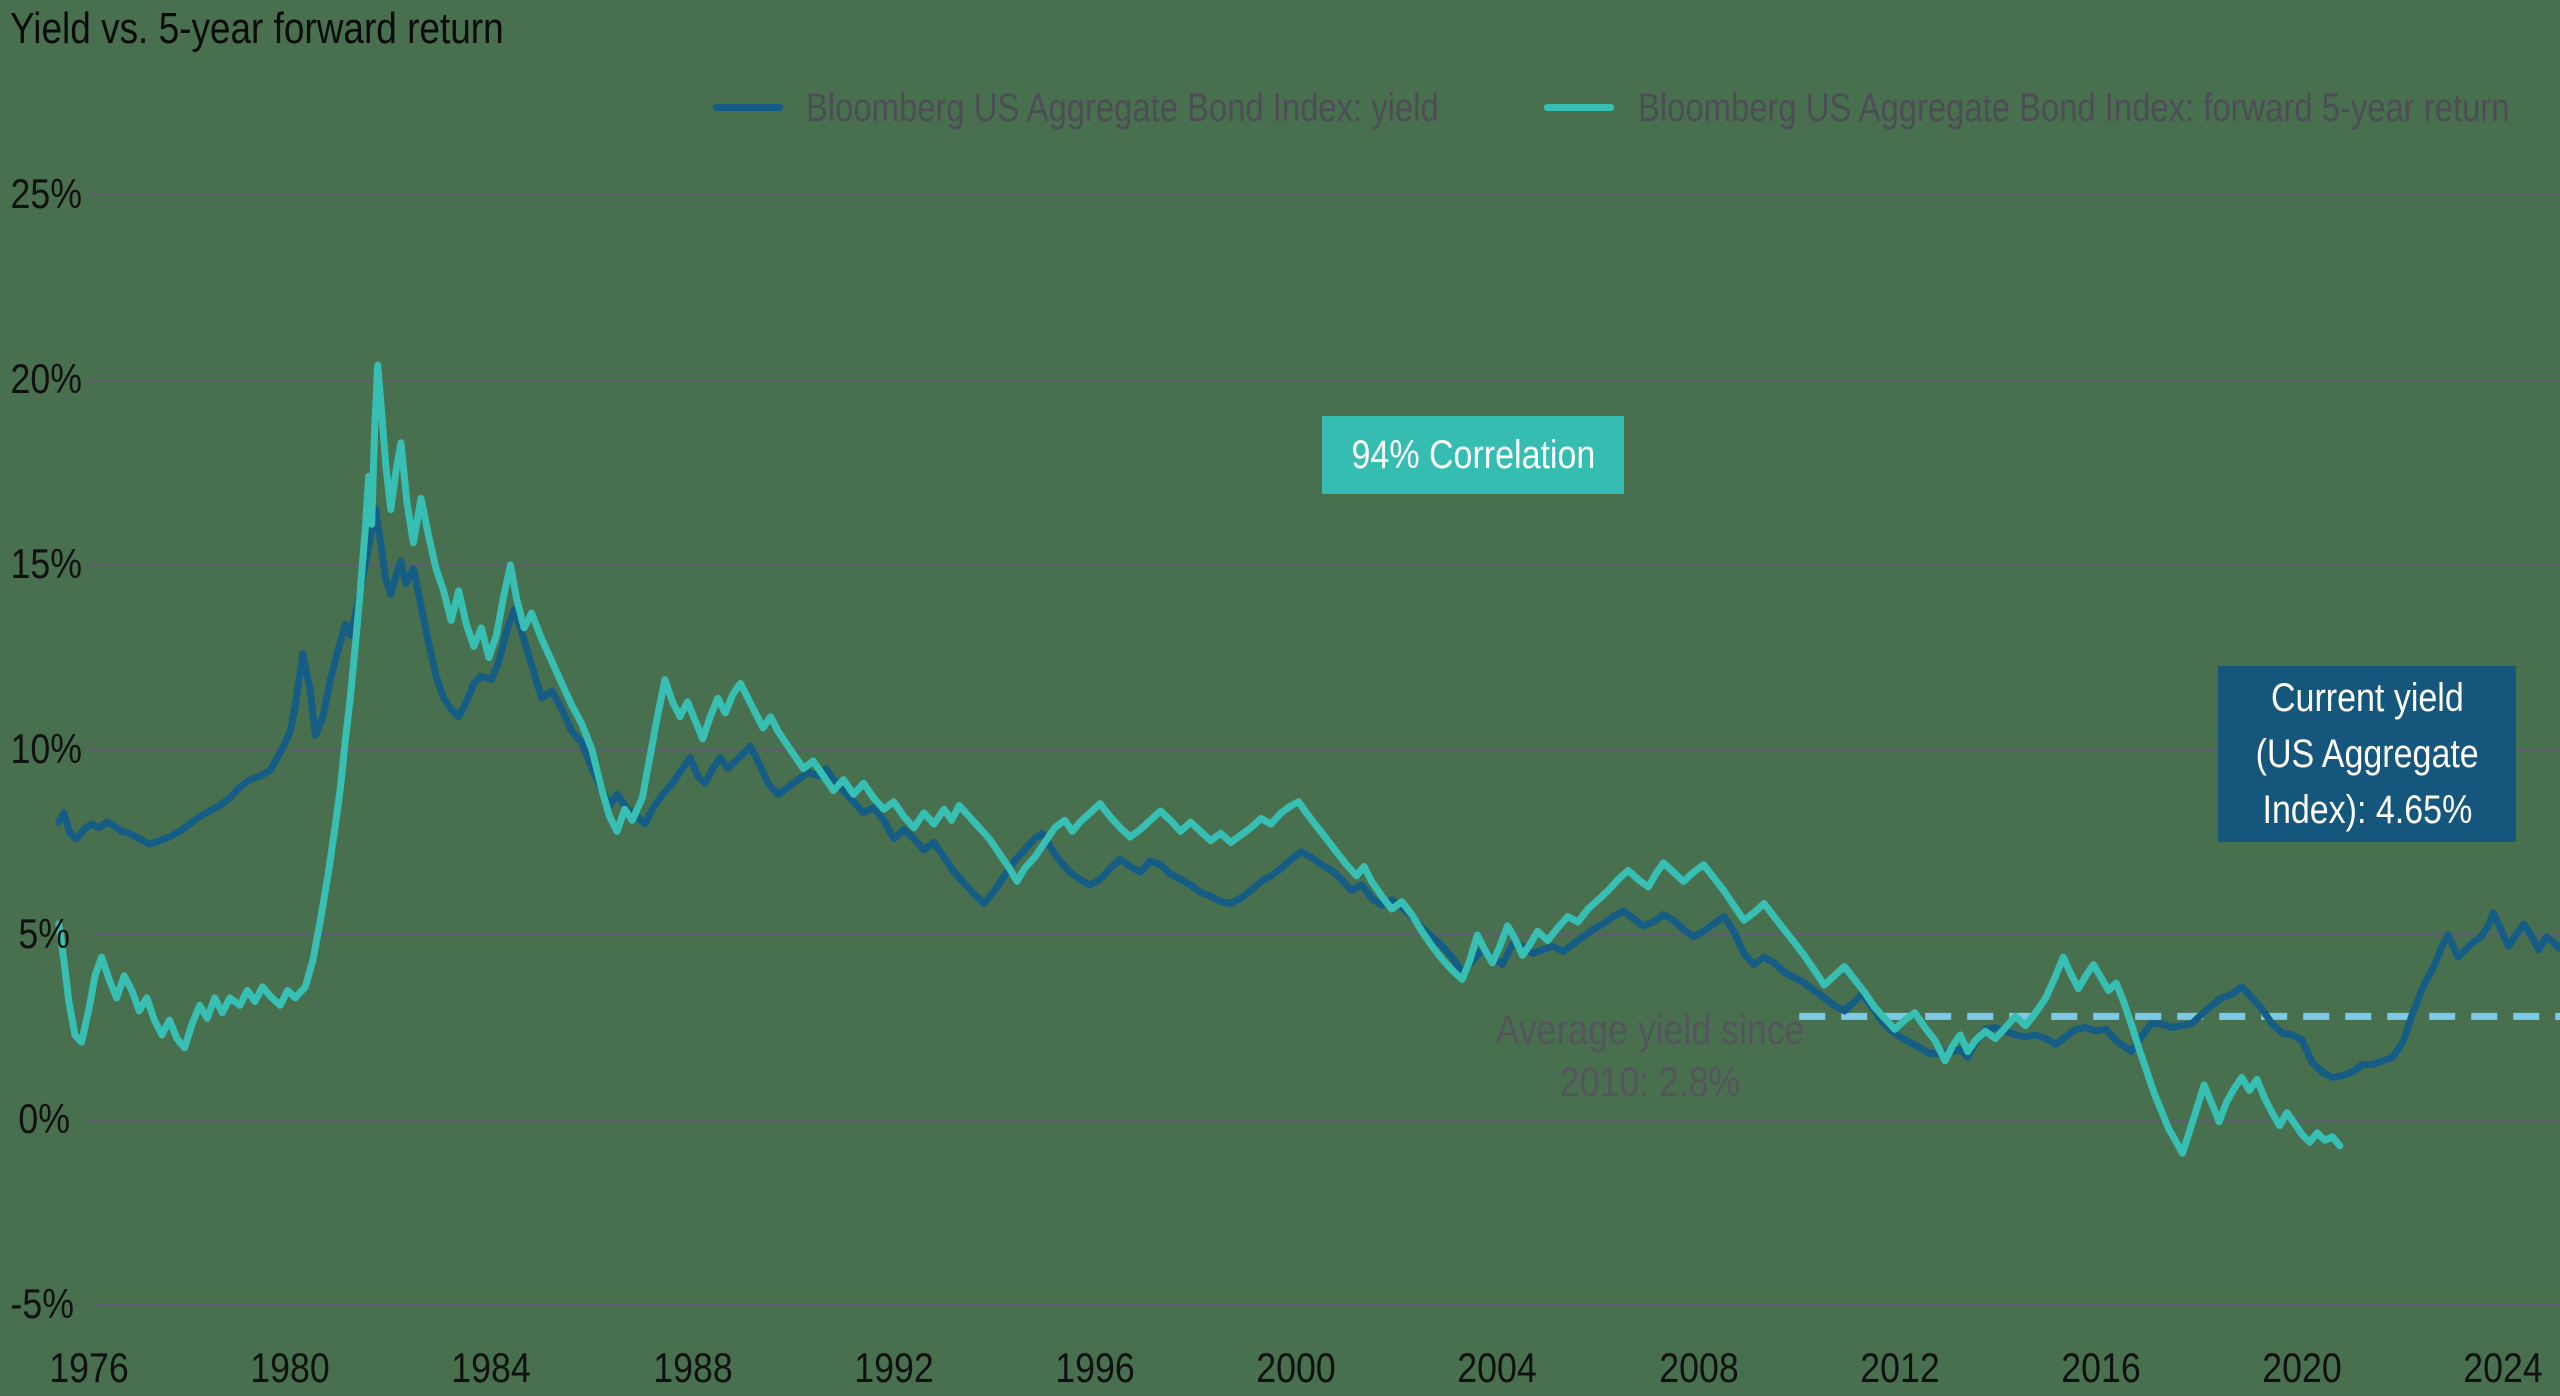 Image resolution: width=2560 pixels, height=1396 pixels. Describe the element at coordinates (44, 933) in the screenshot. I see `y-tick-label-5: 5%` at that location.